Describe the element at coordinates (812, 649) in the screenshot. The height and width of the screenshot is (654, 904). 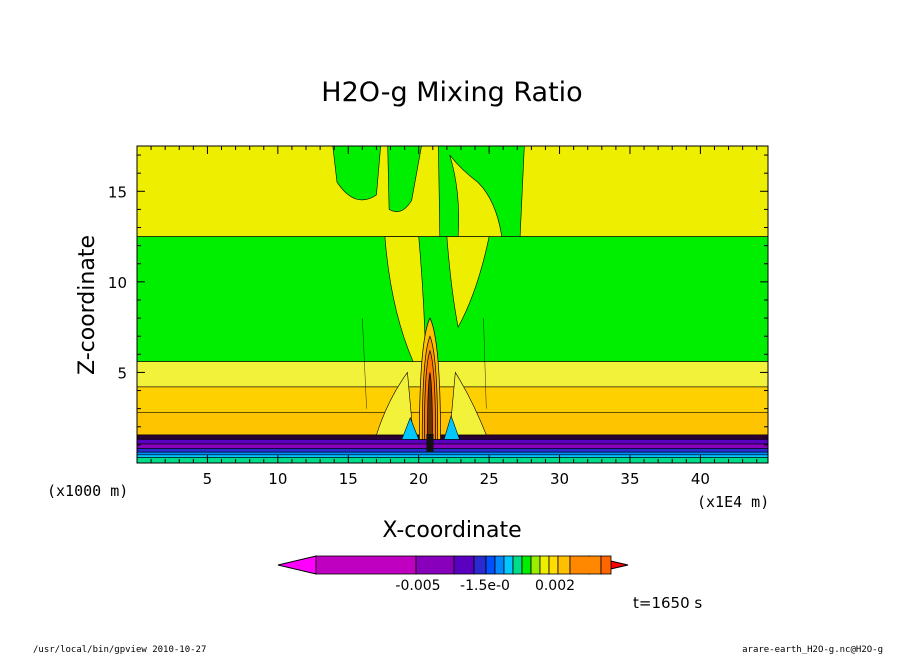
I see `footer-file-variable: arare-earth_H2O-g.nc@H2O-g` at that location.